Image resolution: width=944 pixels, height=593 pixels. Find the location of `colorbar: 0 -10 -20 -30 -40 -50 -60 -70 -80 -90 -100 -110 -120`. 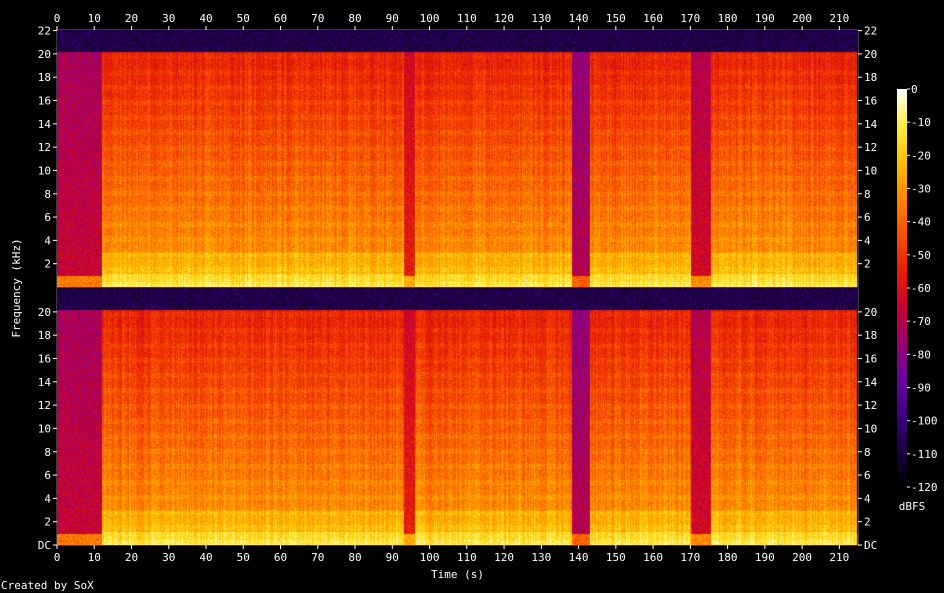

colorbar: 0 -10 -20 -30 -40 -50 -60 -70 -80 -90 -100 -110 -120 is located at coordinates (917, 288).